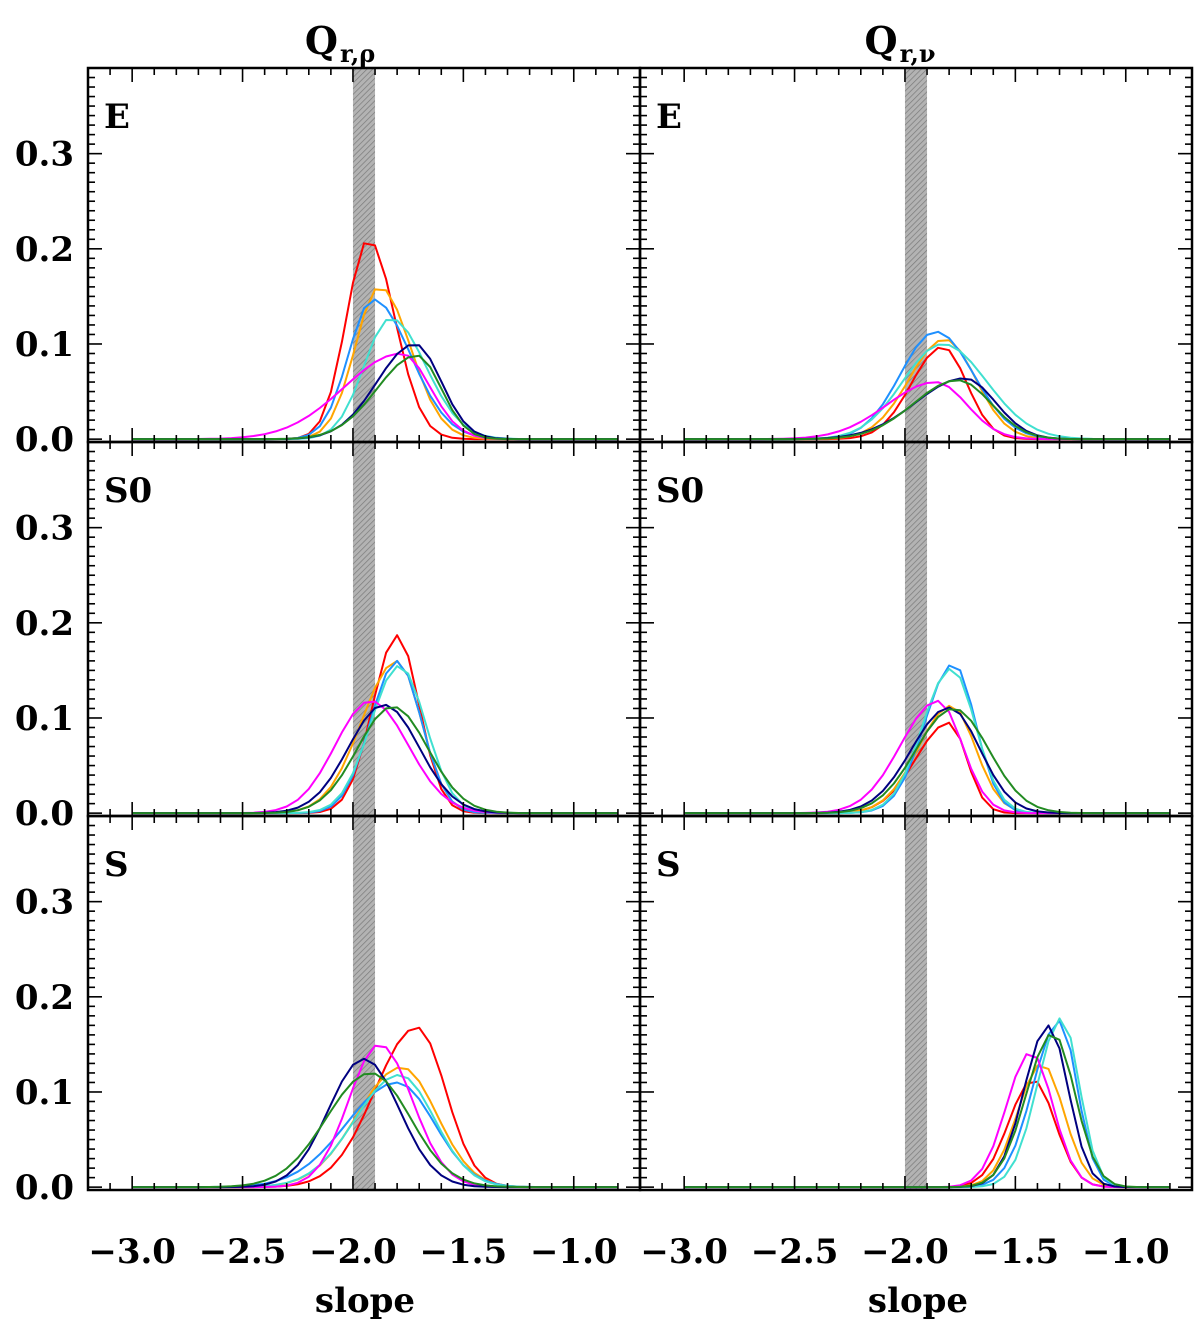  I want to click on column-title-right-main: Q, so click(880, 40).